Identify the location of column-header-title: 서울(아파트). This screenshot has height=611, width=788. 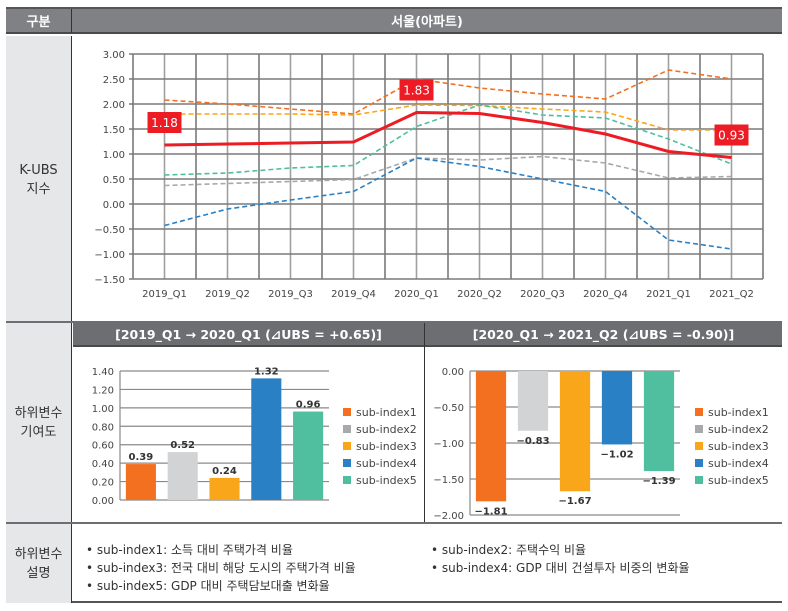
(427, 21).